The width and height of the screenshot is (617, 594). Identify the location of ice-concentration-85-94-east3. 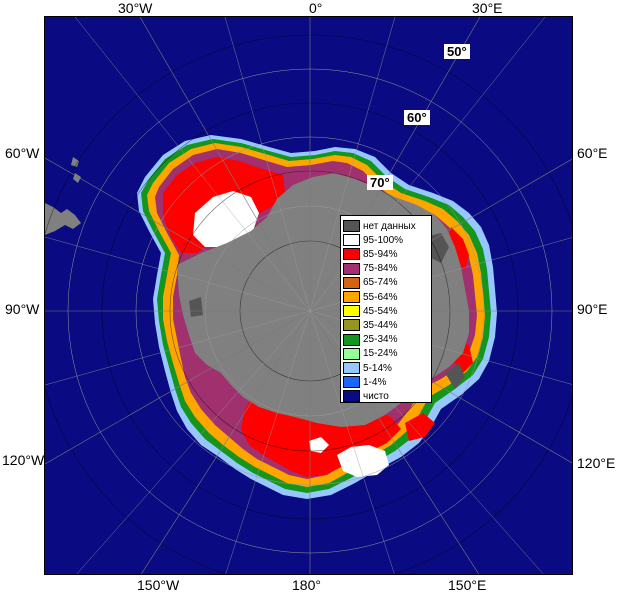
(420, 427).